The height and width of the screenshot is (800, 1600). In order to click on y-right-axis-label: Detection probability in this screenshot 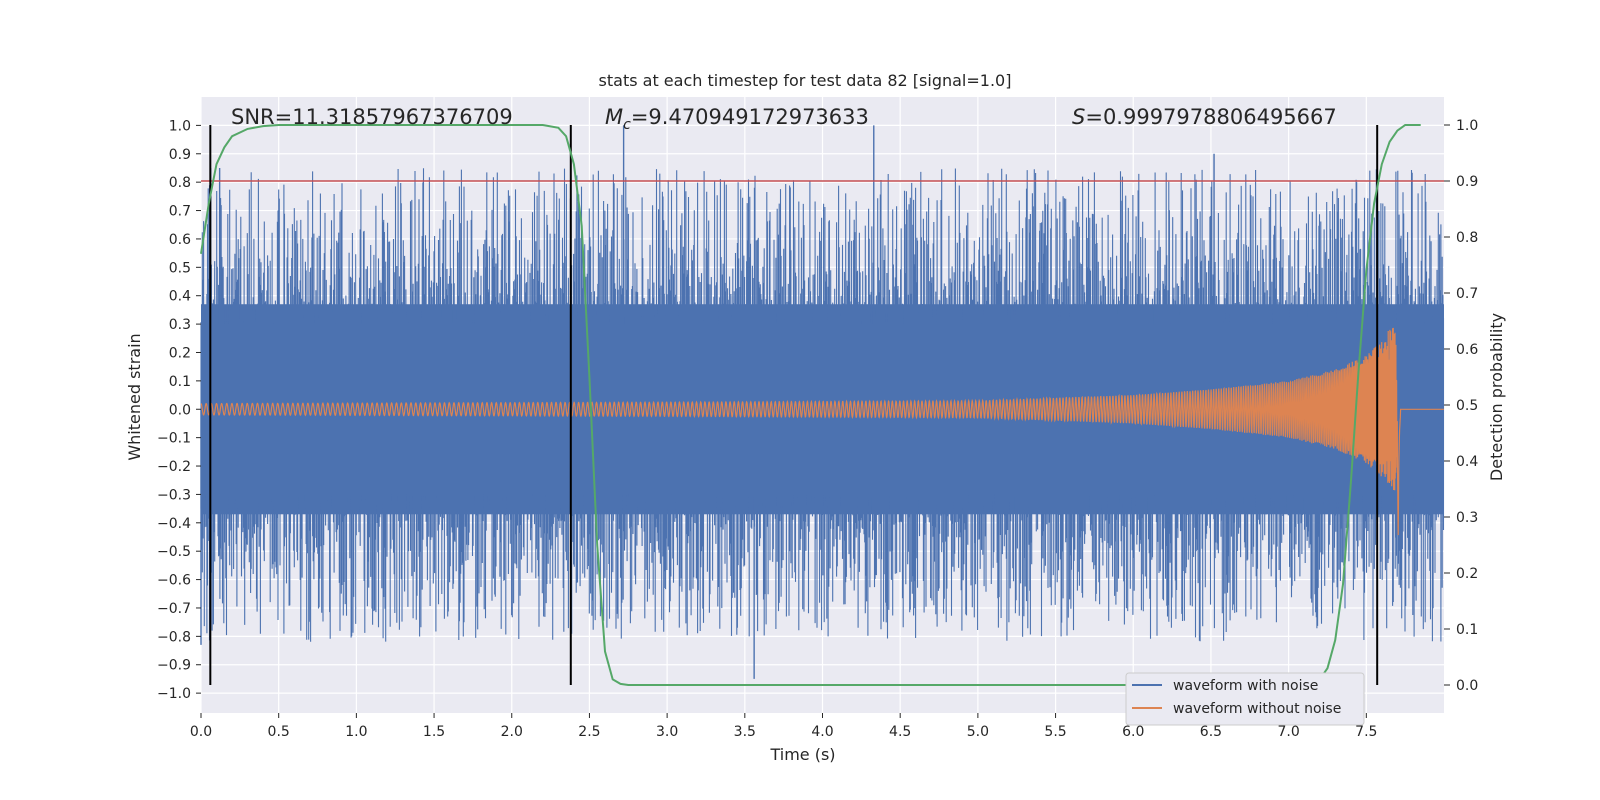, I will do `click(1496, 397)`.